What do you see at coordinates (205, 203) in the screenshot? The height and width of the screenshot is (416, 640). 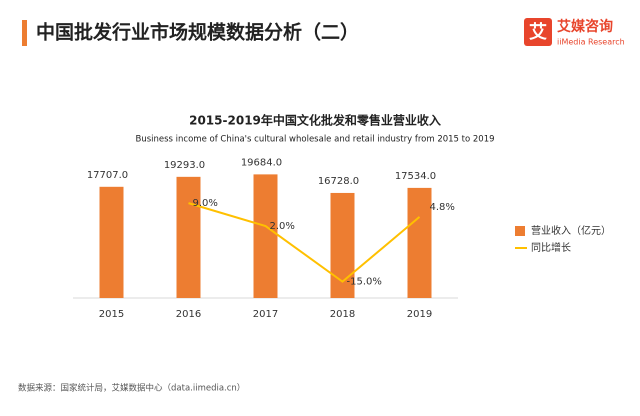 I see `data-label: 9.0%` at bounding box center [205, 203].